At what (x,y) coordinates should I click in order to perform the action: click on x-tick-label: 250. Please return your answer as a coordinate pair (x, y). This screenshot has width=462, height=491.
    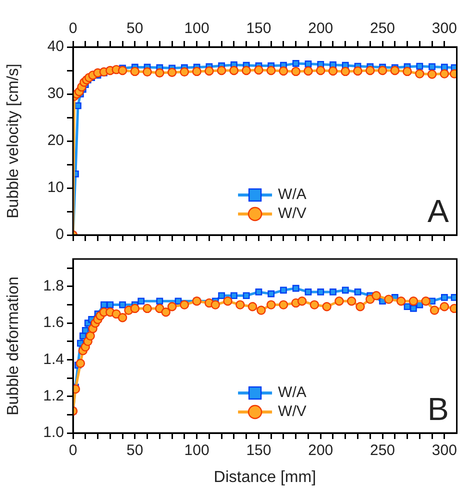
    Looking at the image, I should click on (383, 451).